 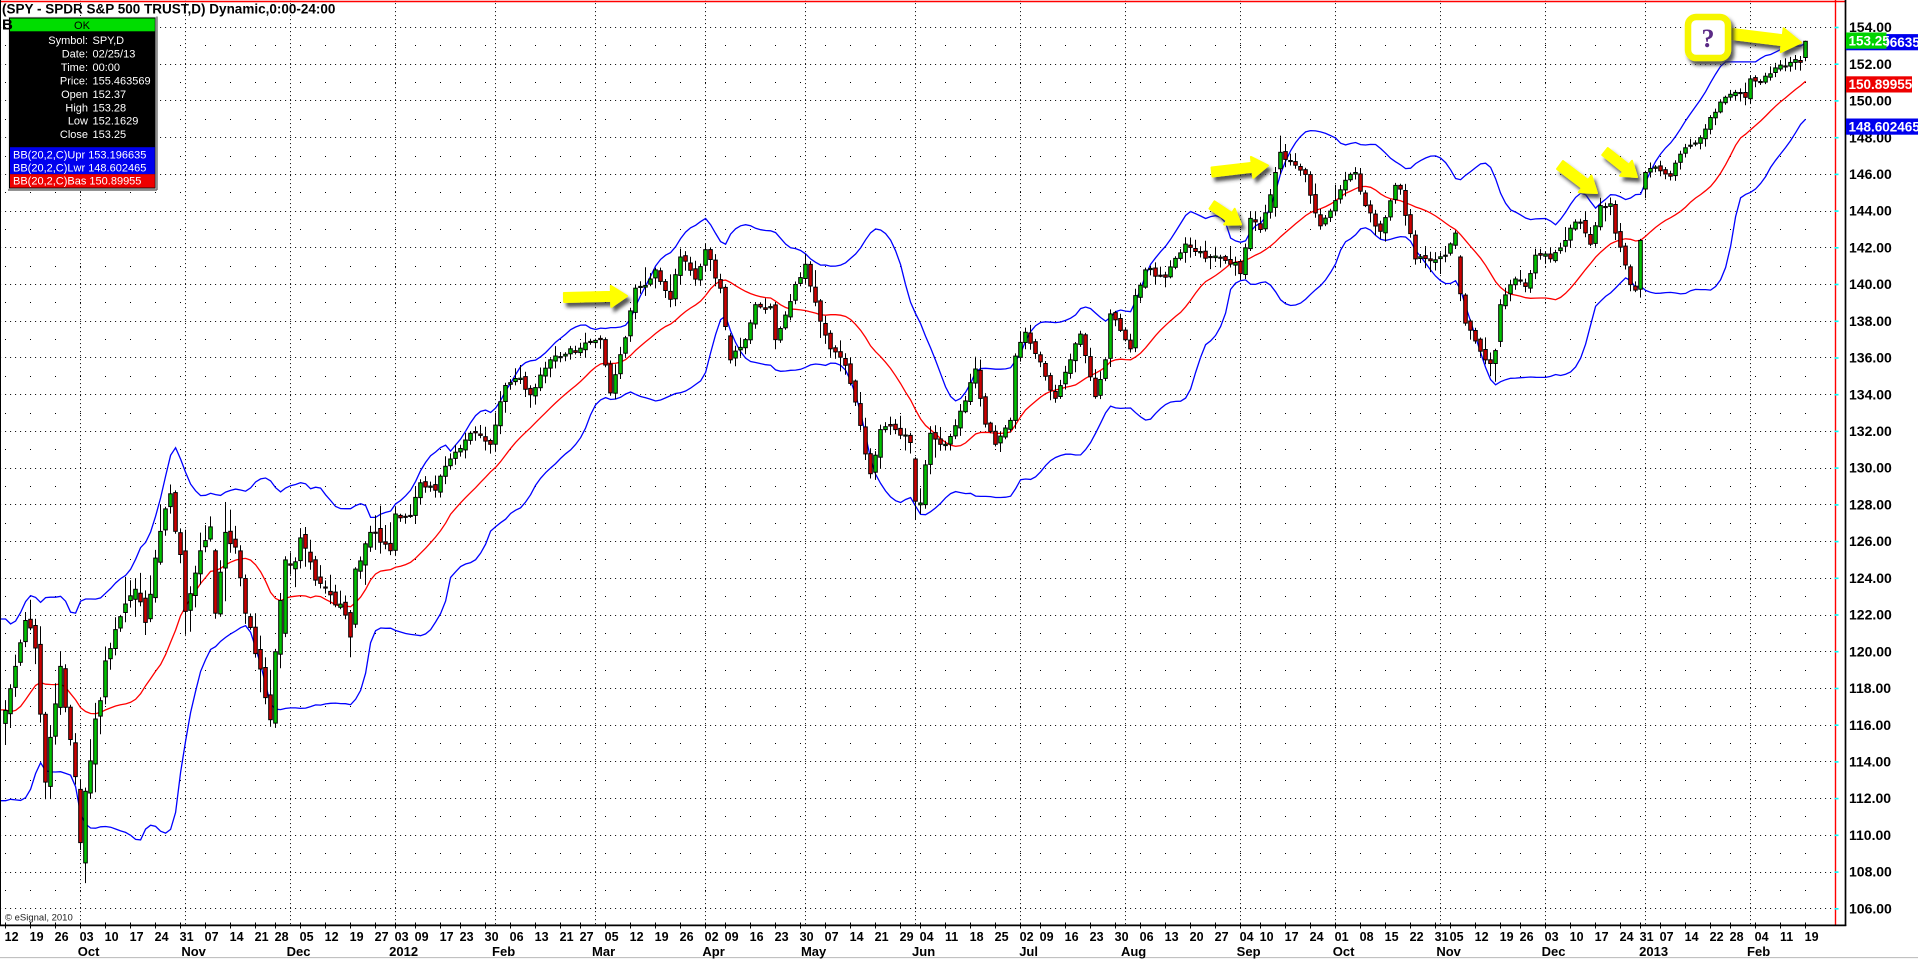 What do you see at coordinates (110, 95) in the screenshot?
I see `svg-text: 152.37` at bounding box center [110, 95].